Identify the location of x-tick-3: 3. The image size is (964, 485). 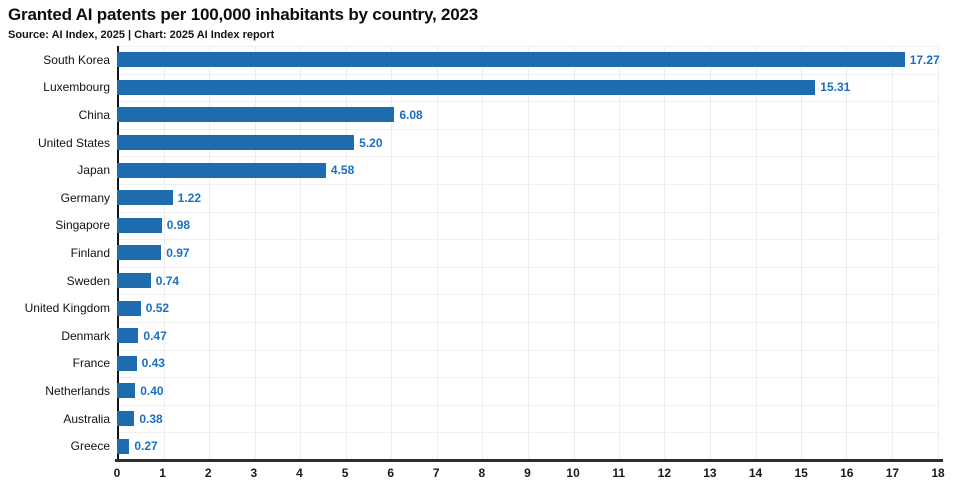
(254, 473).